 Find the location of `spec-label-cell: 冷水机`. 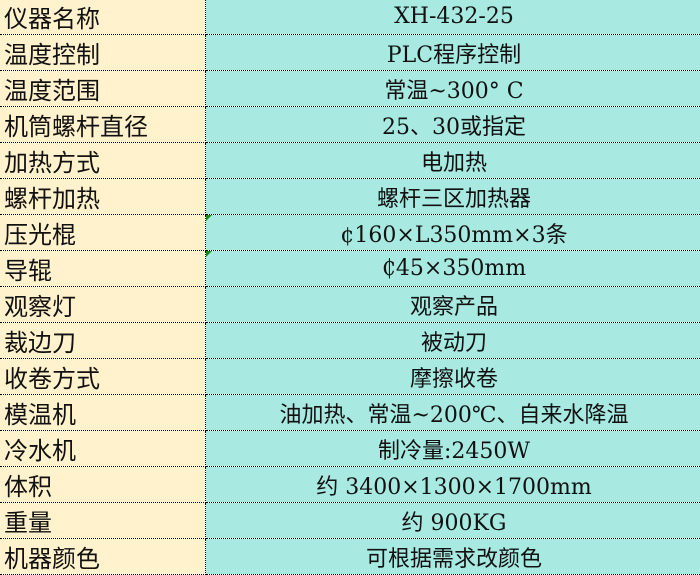

spec-label-cell: 冷水机 is located at coordinates (103, 449).